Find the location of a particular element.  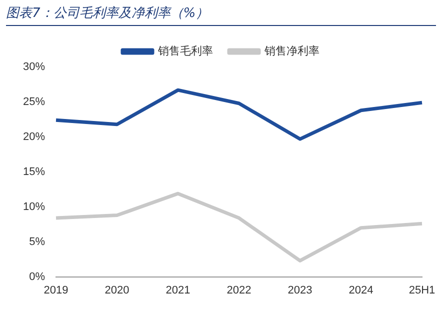

legend-label: 销售净利率 is located at coordinates (292, 51).